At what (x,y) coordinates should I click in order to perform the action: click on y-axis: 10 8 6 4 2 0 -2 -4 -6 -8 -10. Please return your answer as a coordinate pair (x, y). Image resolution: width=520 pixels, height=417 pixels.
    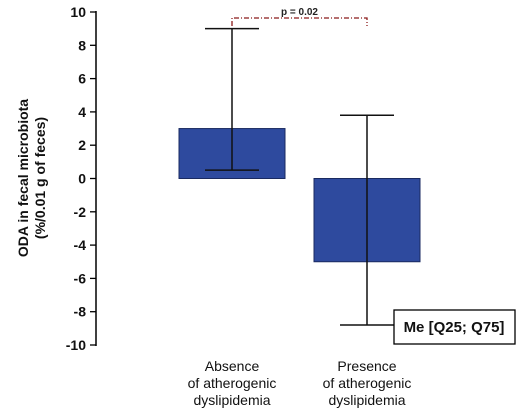
    Looking at the image, I should click on (81, 178).